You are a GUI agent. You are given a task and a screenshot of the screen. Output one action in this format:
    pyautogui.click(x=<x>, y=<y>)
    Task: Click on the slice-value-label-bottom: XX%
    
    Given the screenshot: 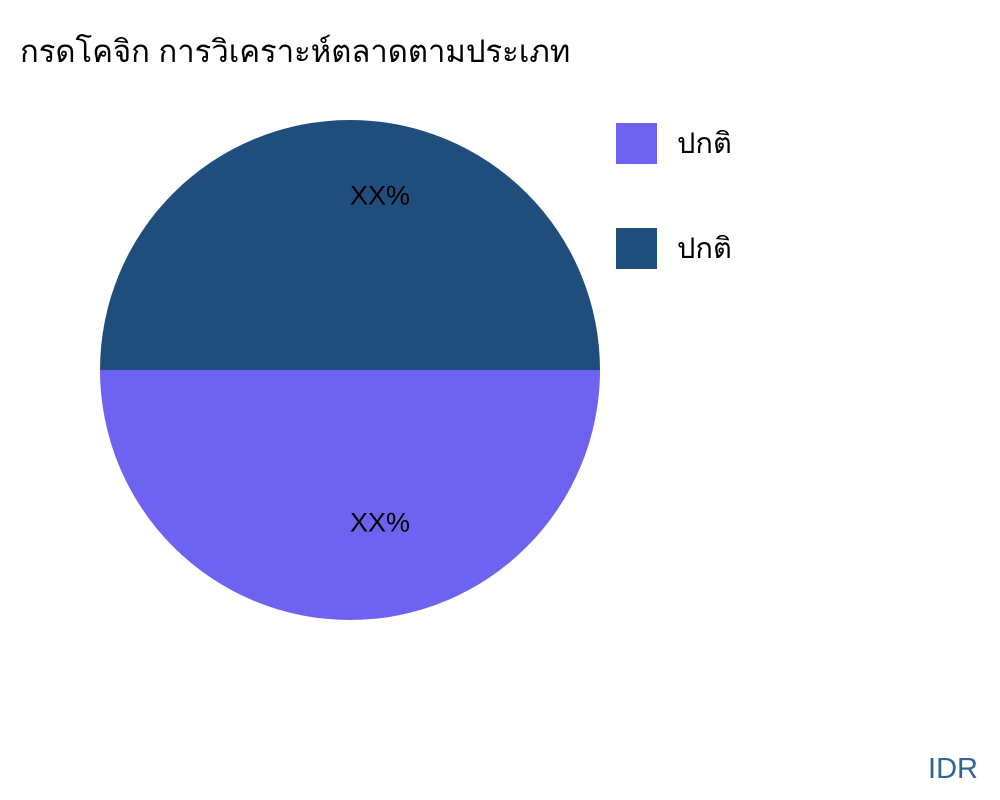 What is the action you would take?
    pyautogui.click(x=380, y=522)
    